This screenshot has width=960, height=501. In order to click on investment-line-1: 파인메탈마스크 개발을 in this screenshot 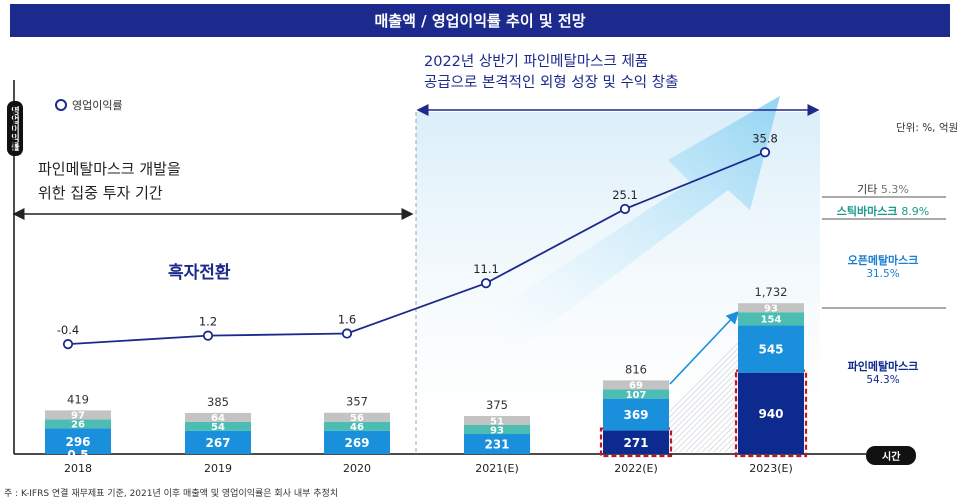, I will do `click(109, 169)`.